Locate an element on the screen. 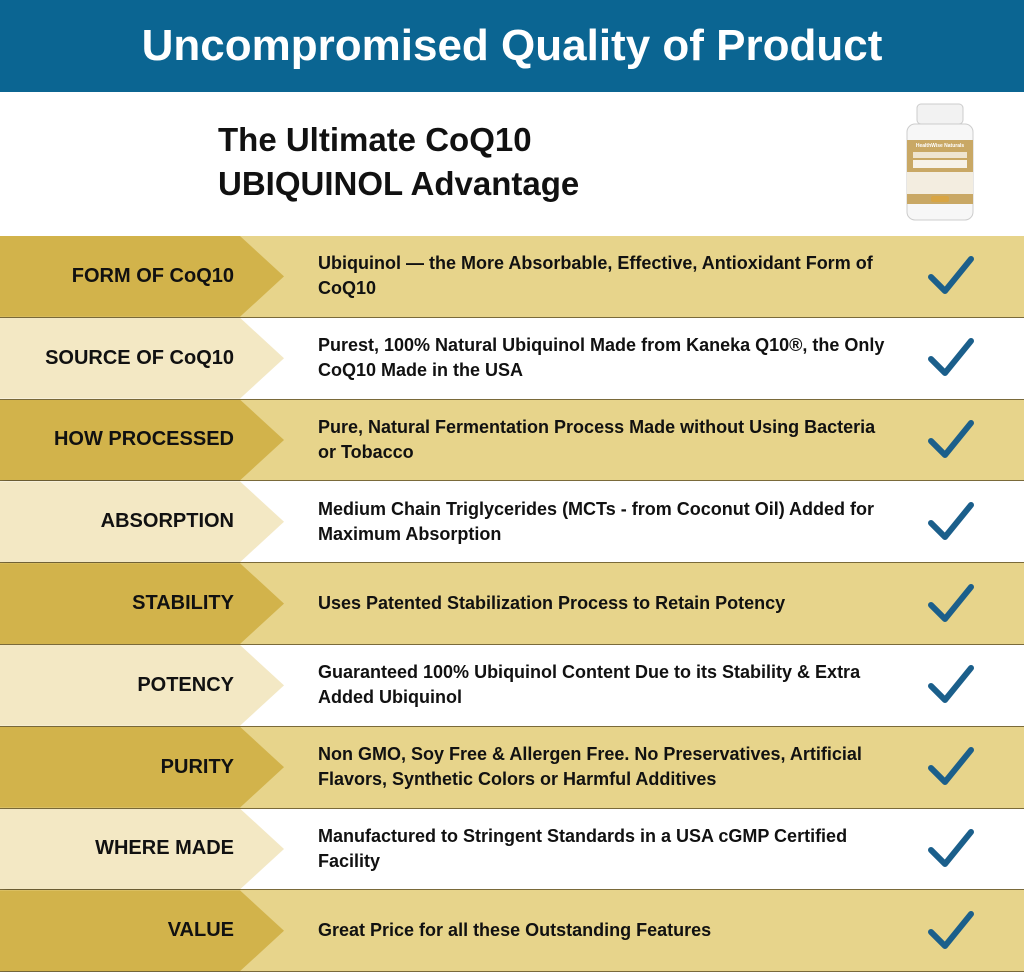 This screenshot has width=1024, height=974. row-label: HOW PROCESSED is located at coordinates (142, 440).